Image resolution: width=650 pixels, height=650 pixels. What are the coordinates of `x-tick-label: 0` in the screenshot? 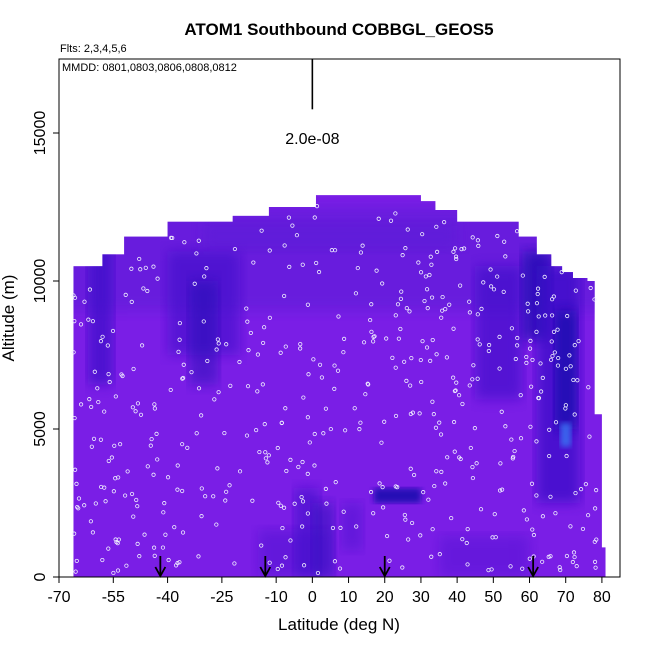 It's located at (312, 597).